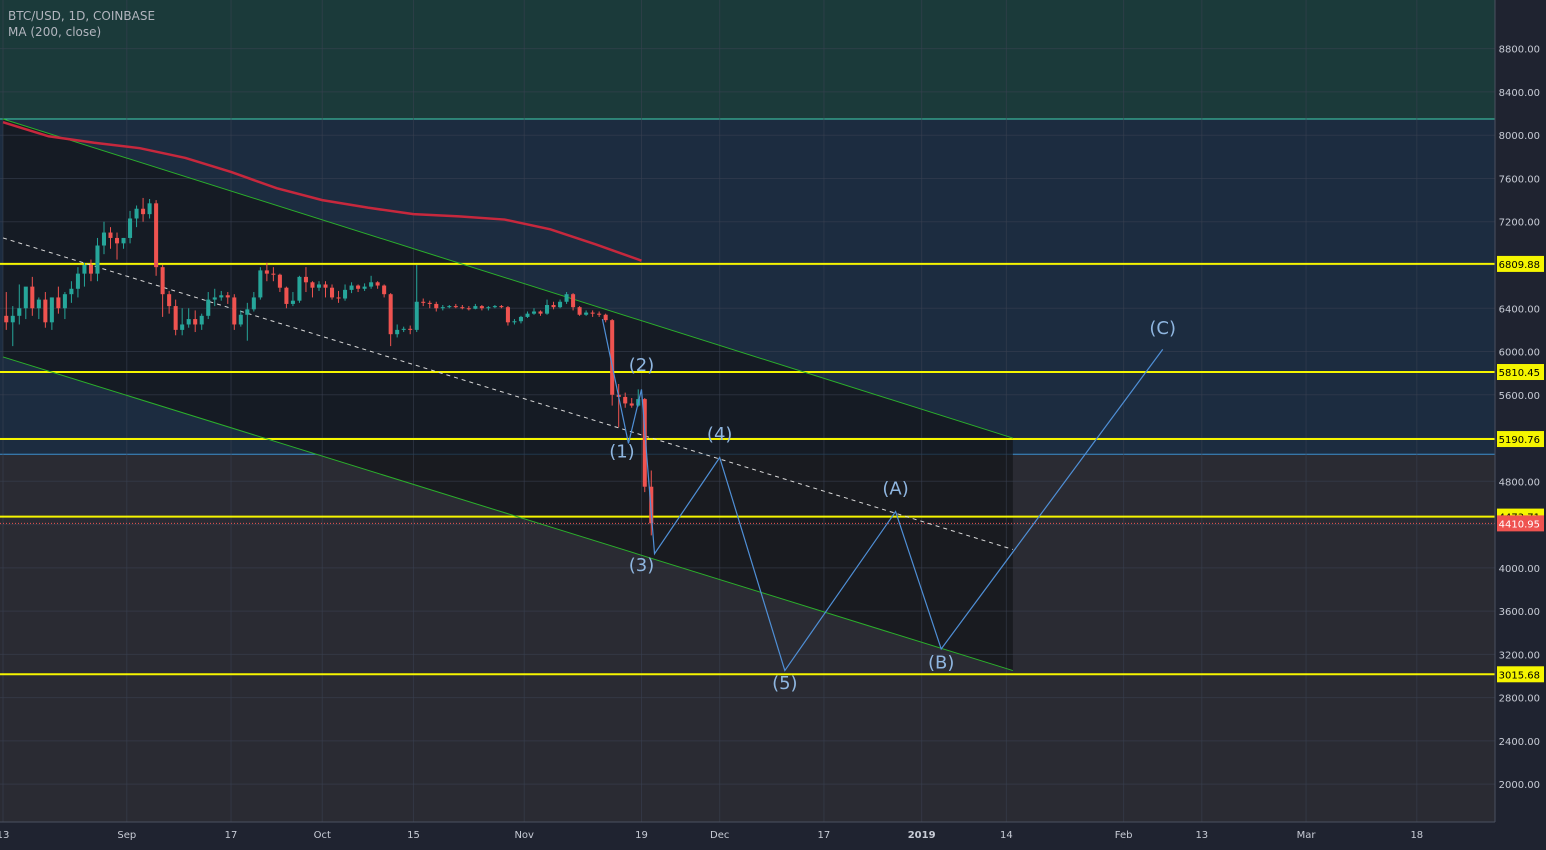  Describe the element at coordinates (747, 831) in the screenshot. I see `time-axis: 13 Sep 17 Oct 15 Nov 19 Dec 17 2019 14 Feb 13 Mar 18` at that location.